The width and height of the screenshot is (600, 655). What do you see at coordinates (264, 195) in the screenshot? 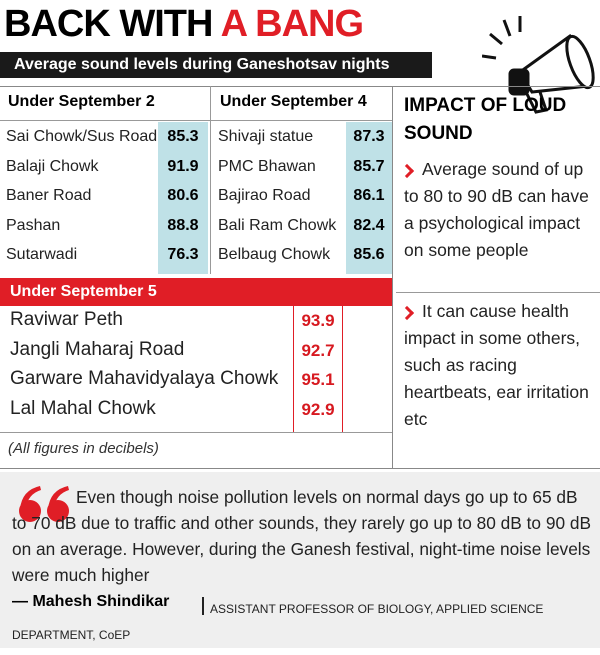
I see `place: Bajirao Road` at bounding box center [264, 195].